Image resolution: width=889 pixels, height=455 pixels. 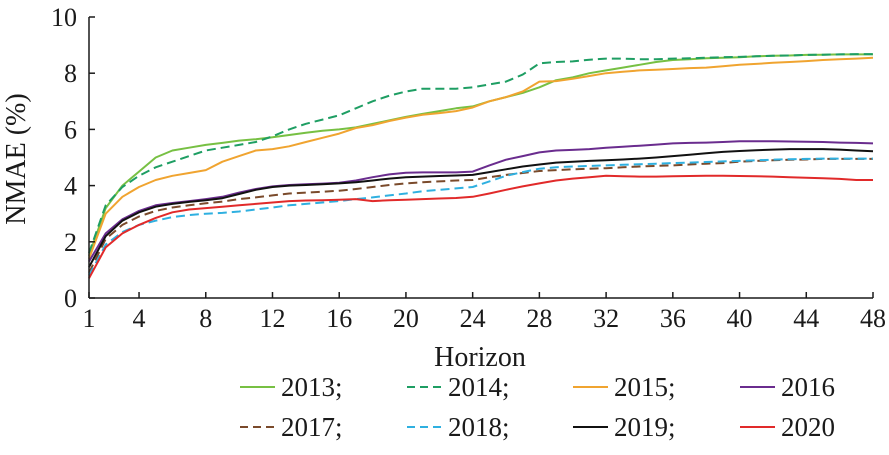 I want to click on y-tick-label: 6, so click(x=70, y=129).